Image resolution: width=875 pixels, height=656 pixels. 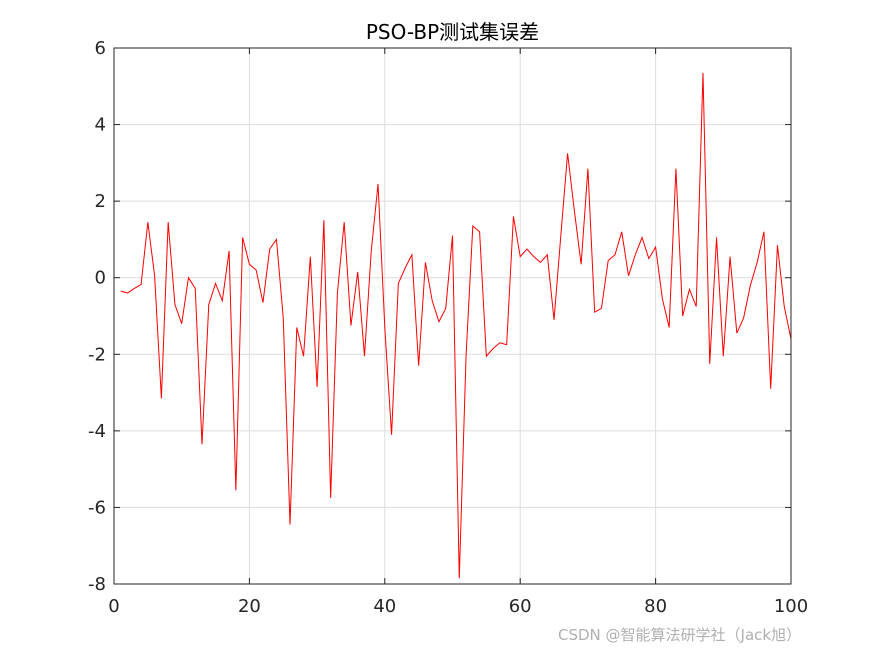 I want to click on y-tick-label: 2, so click(x=100, y=201).